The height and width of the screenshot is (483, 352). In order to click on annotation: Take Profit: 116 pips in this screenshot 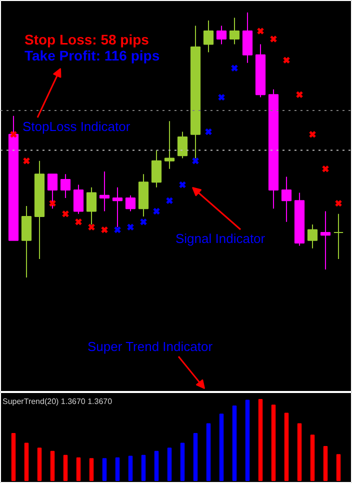, I will do `click(92, 56)`.